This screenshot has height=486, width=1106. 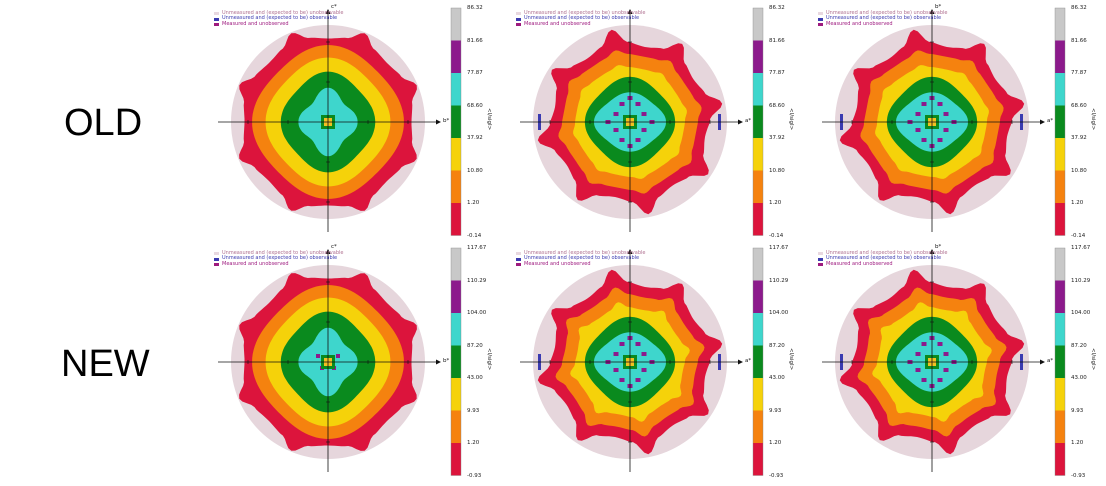 I want to click on row-label-old: OLD, so click(x=103, y=123).